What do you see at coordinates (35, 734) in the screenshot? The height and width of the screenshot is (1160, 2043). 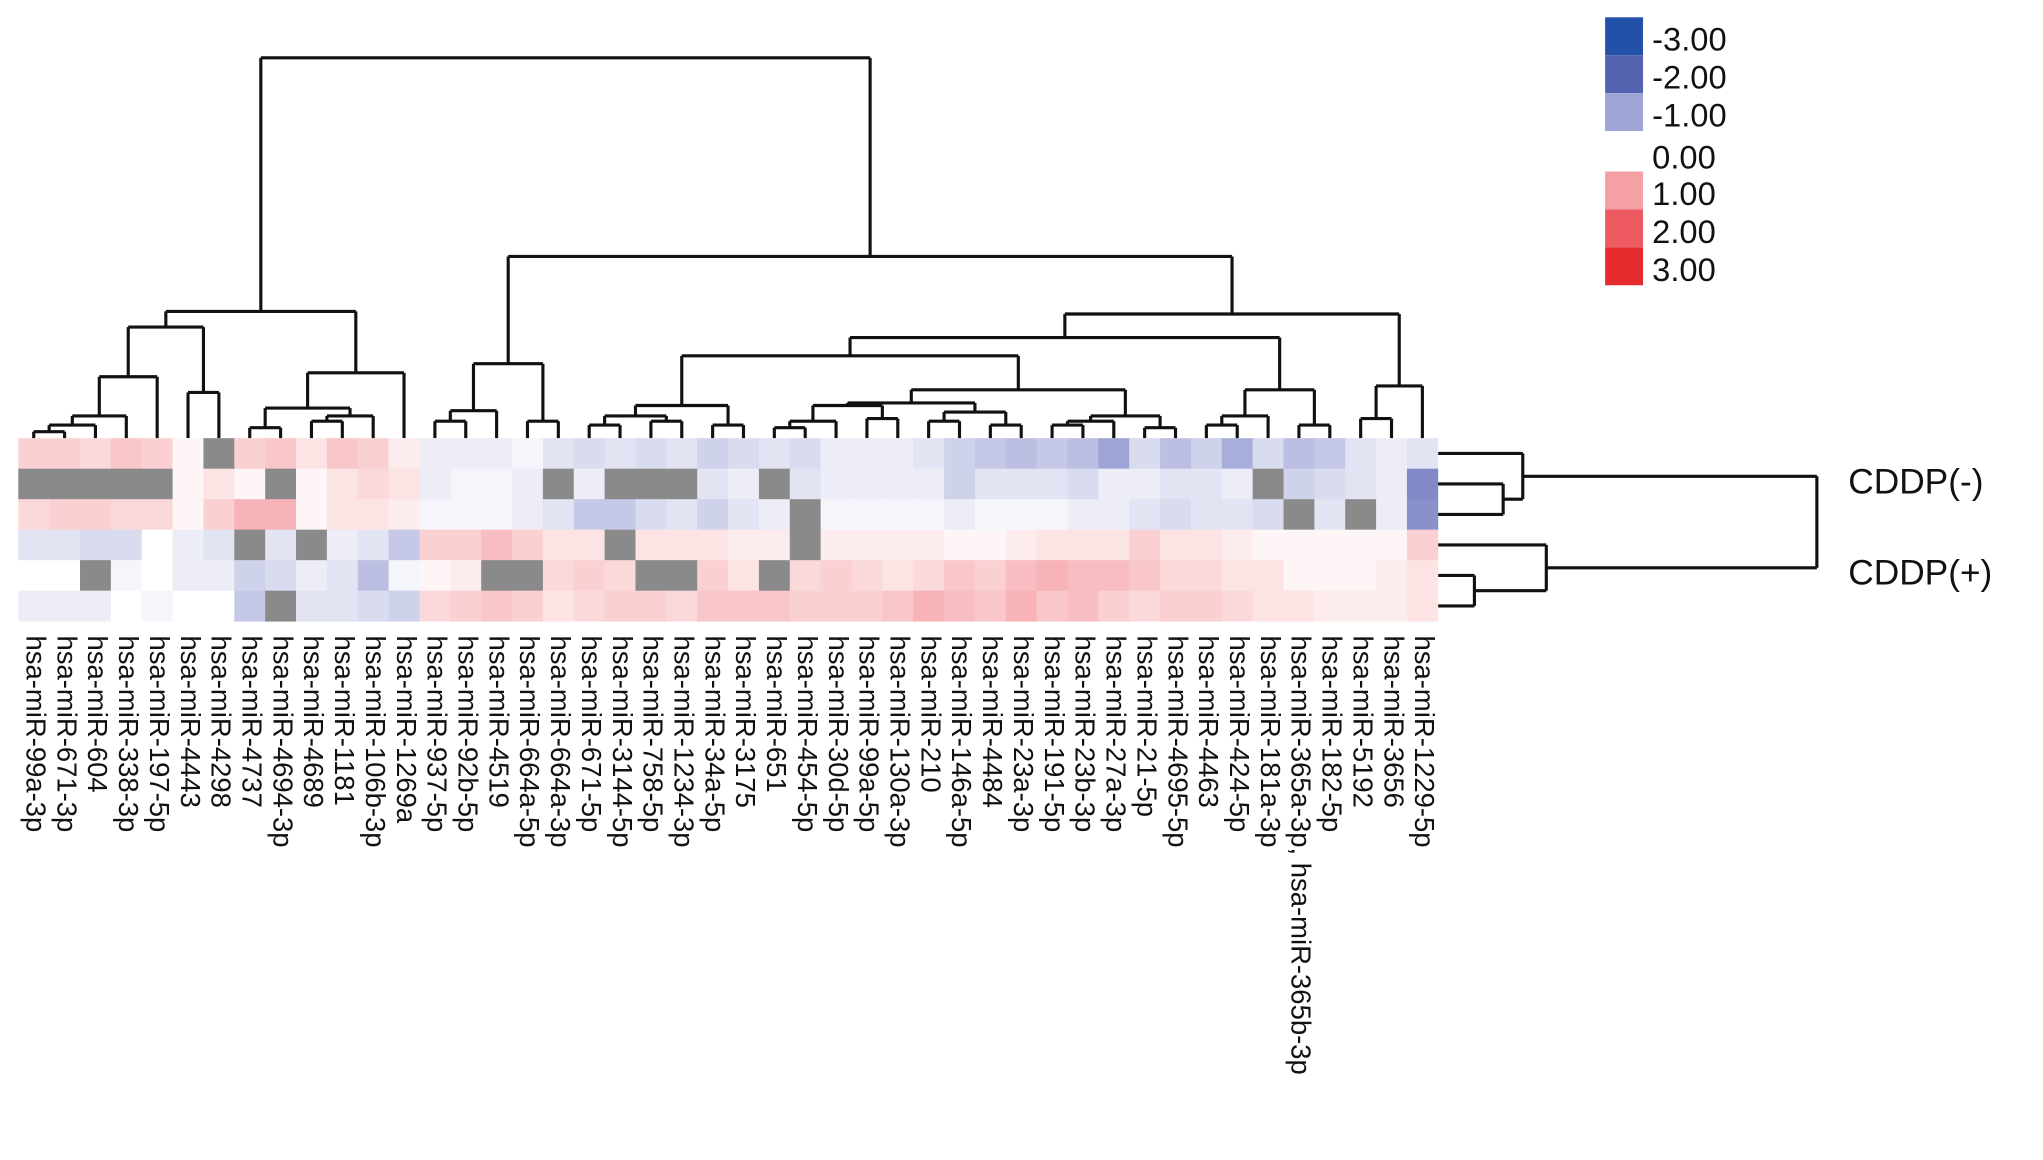 I see `column-label: hsa-miR-99a-3p` at bounding box center [35, 734].